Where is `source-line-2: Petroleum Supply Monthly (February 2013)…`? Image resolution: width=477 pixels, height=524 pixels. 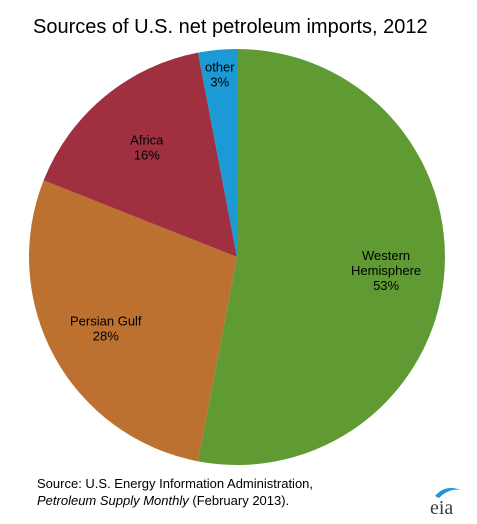 source-line-2: Petroleum Supply Monthly (February 2013)… is located at coordinates (175, 500).